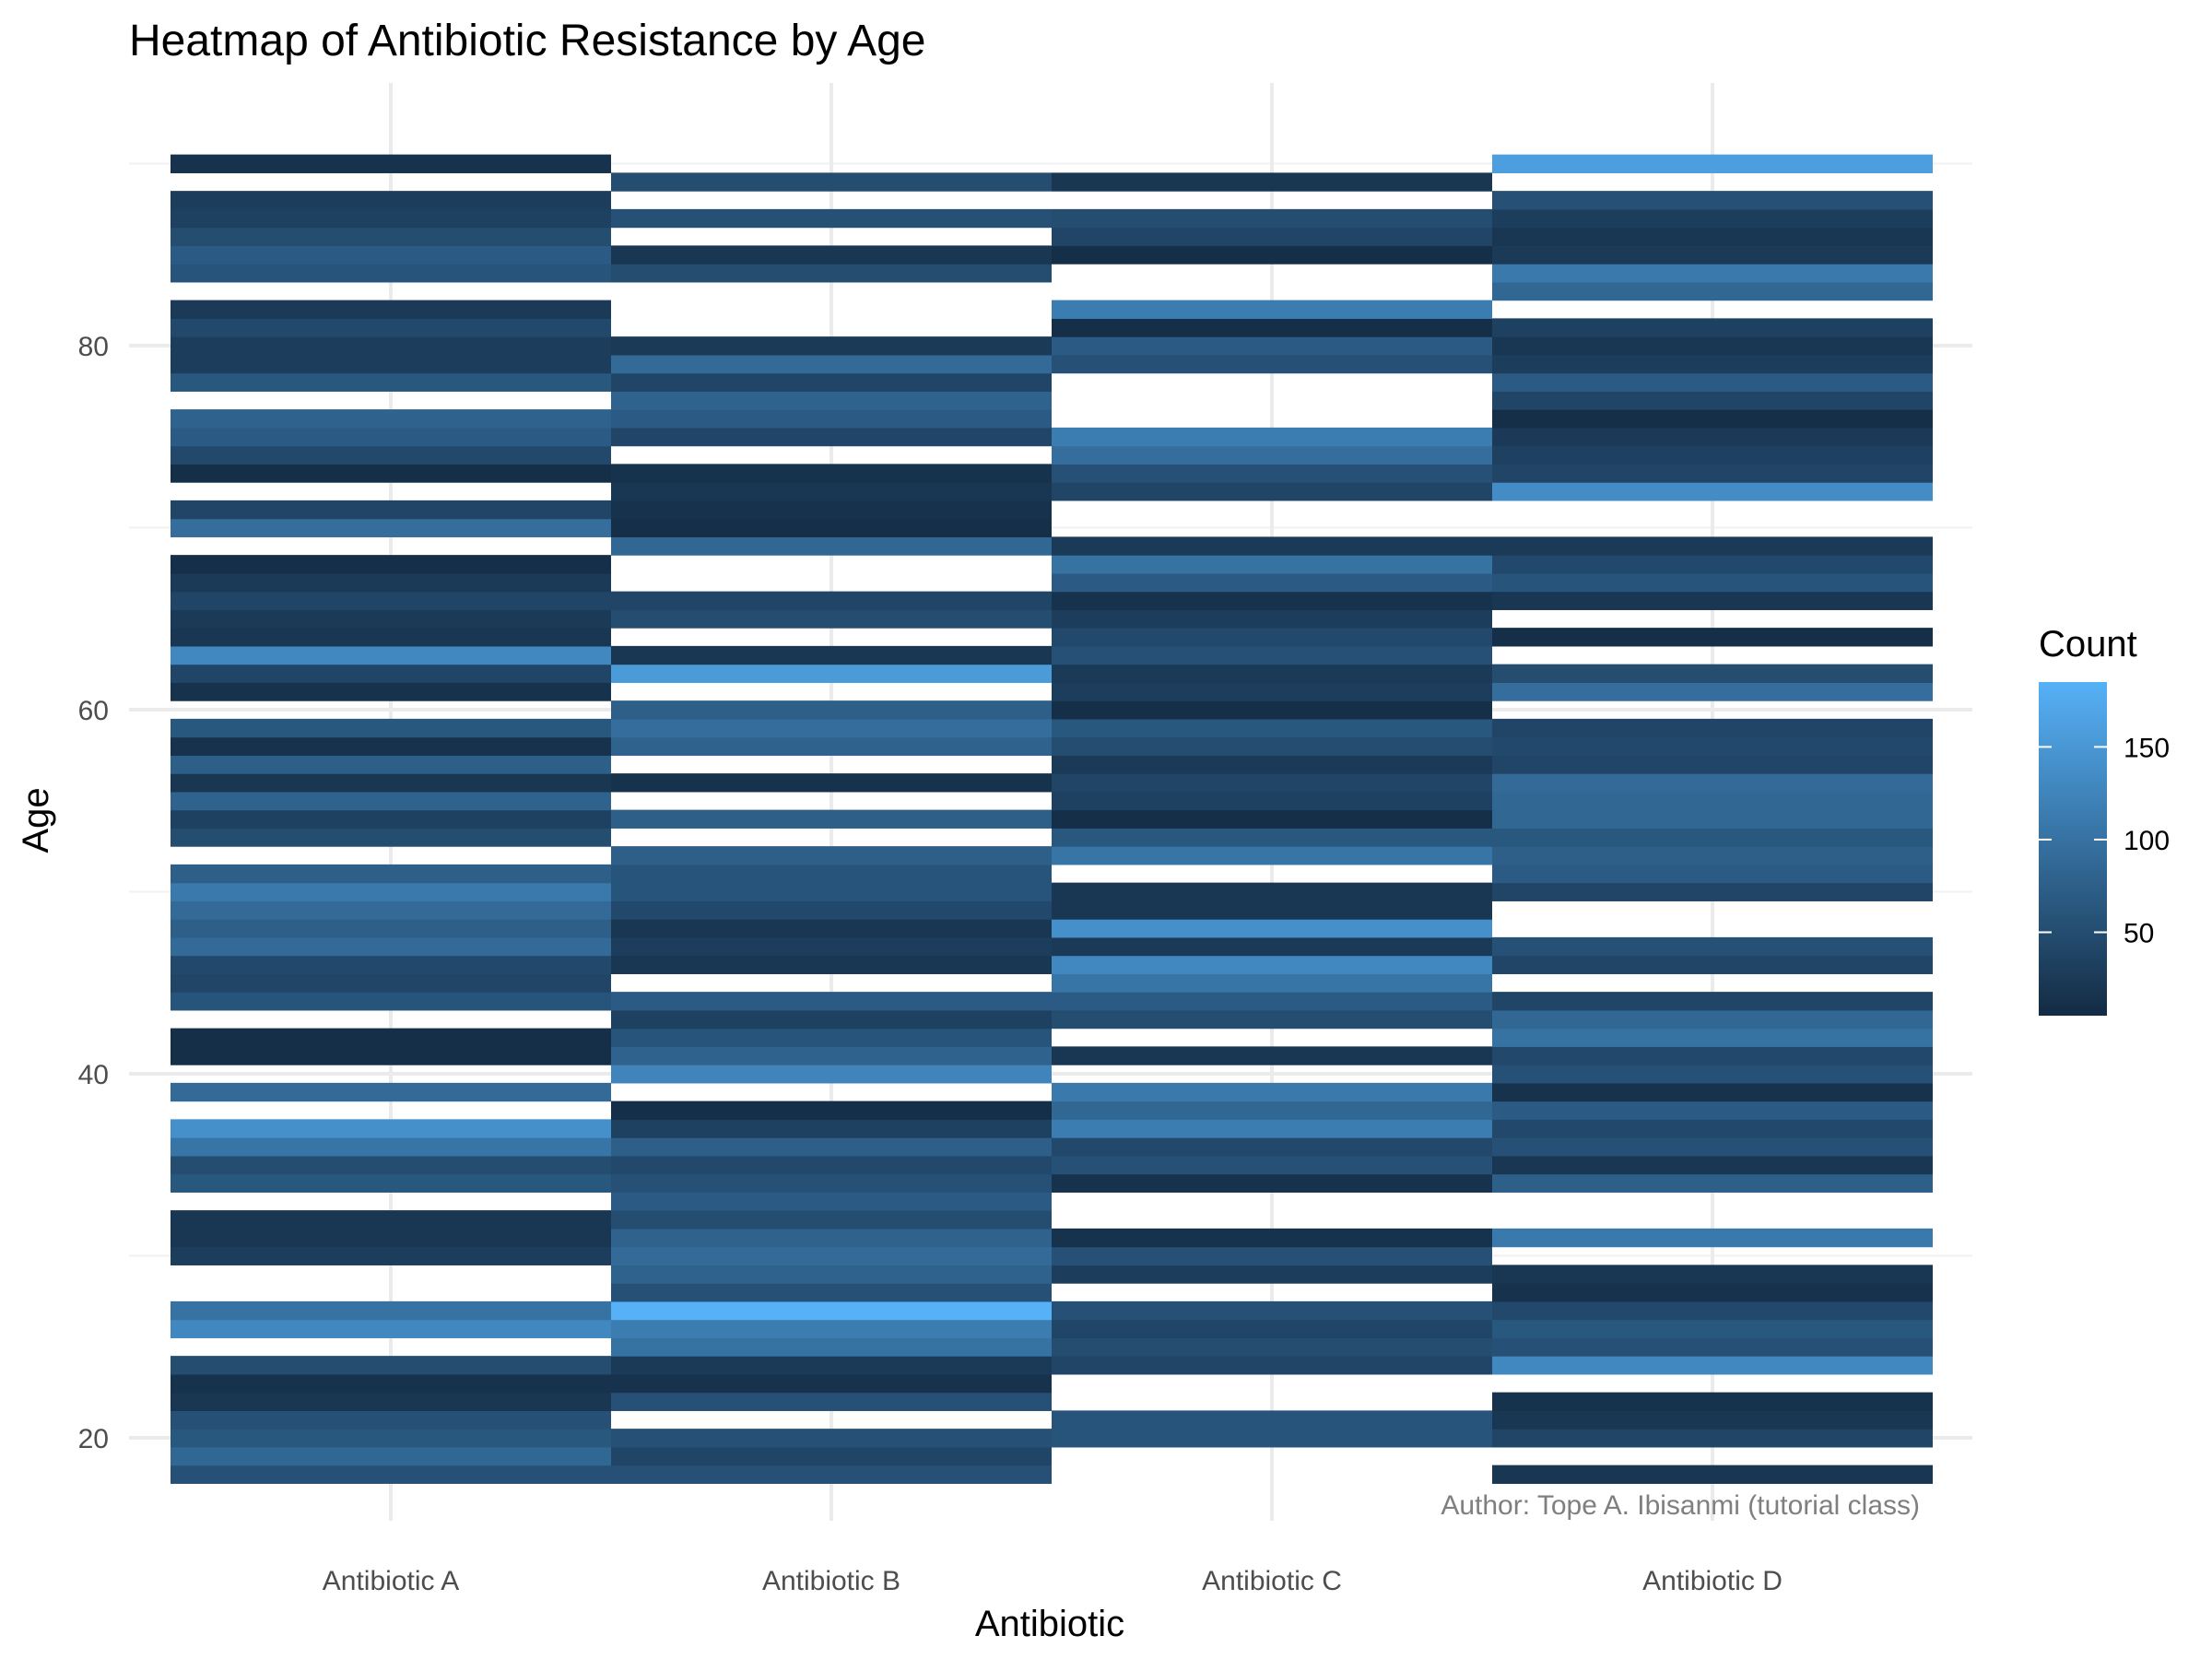 Image resolution: width=2212 pixels, height=1659 pixels. I want to click on x-tick-label: Antibiotic B, so click(831, 1581).